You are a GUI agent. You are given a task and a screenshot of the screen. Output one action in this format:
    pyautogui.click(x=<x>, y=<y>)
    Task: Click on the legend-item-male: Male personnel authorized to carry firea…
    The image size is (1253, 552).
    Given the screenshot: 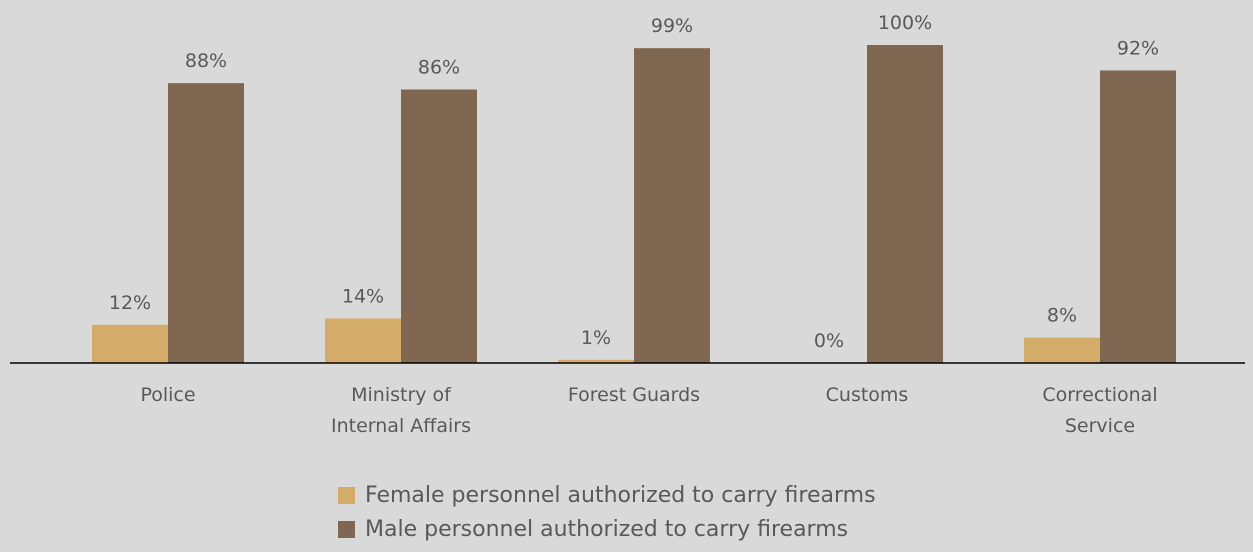 What is the action you would take?
    pyautogui.click(x=607, y=529)
    